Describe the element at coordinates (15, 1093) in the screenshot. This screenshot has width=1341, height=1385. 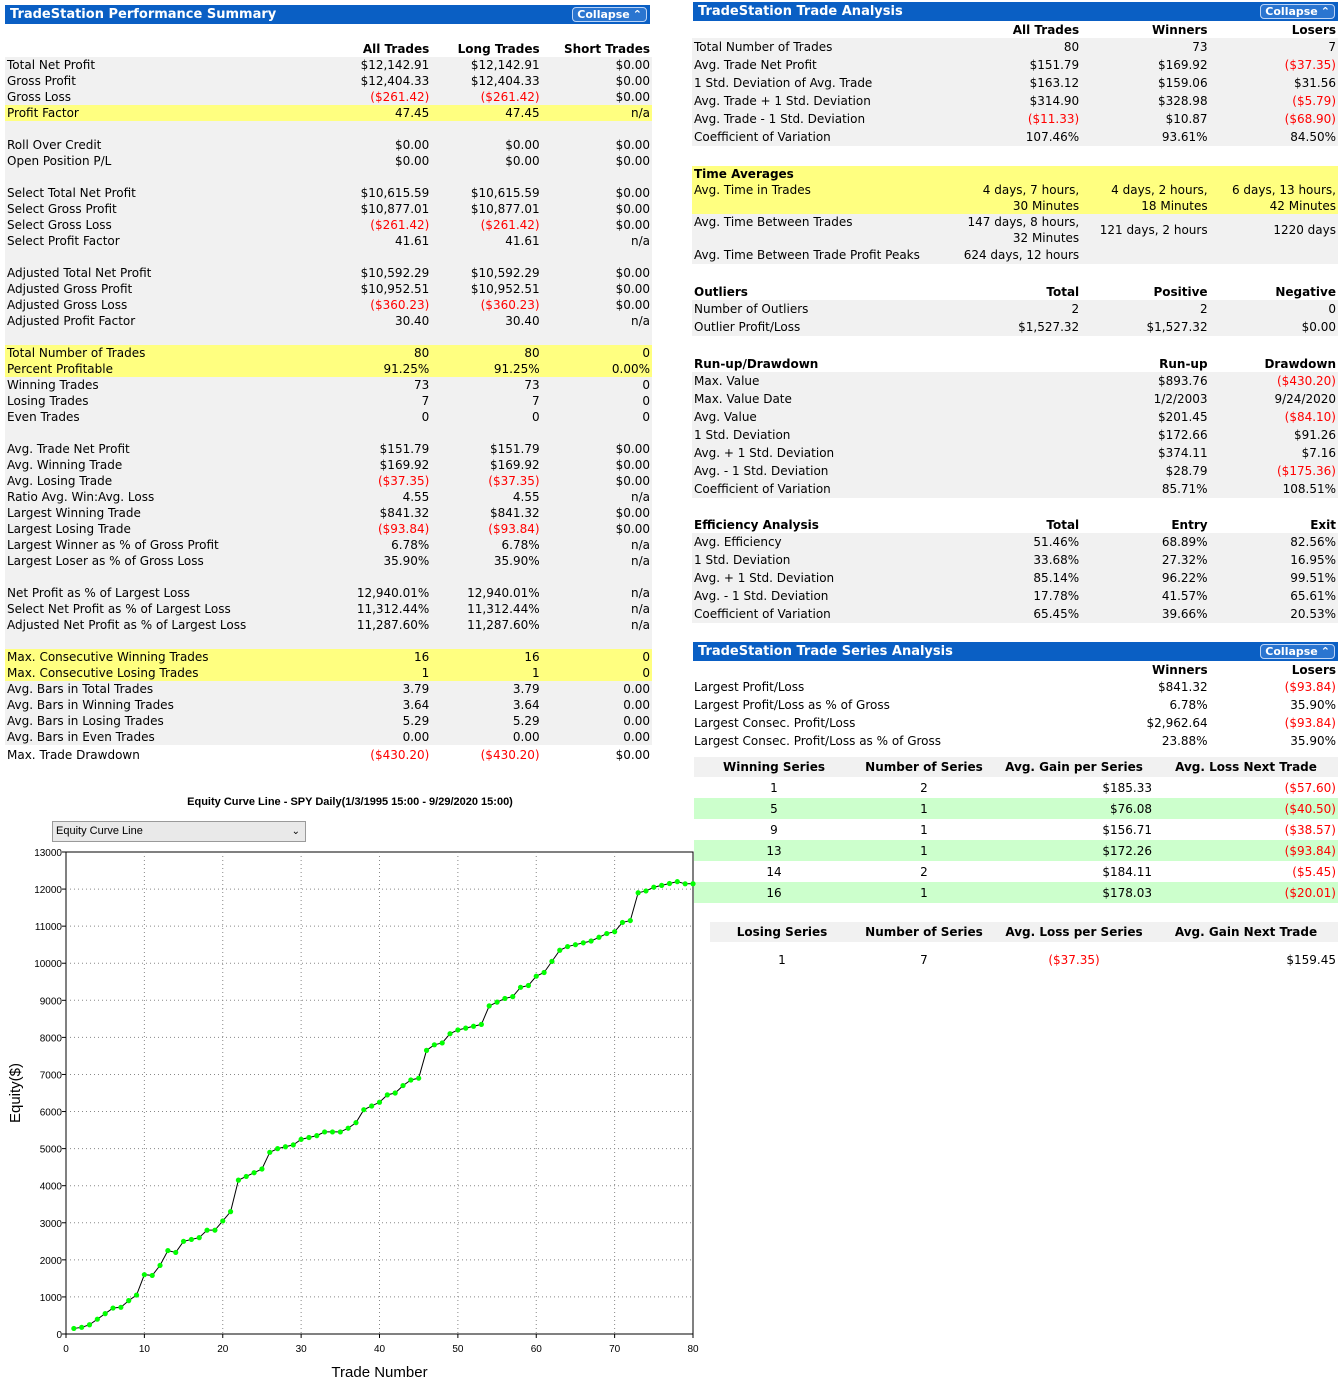
I see `y-axis-label: Equity($)` at that location.